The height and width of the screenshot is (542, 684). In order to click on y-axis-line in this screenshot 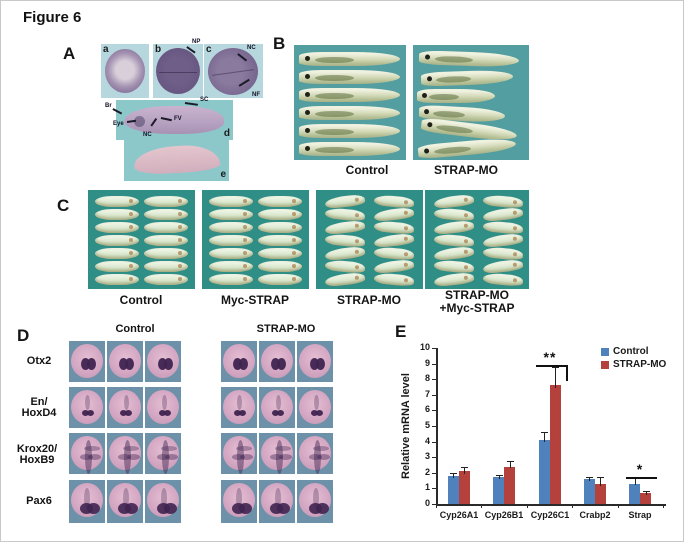, I will do `click(437, 426)`.